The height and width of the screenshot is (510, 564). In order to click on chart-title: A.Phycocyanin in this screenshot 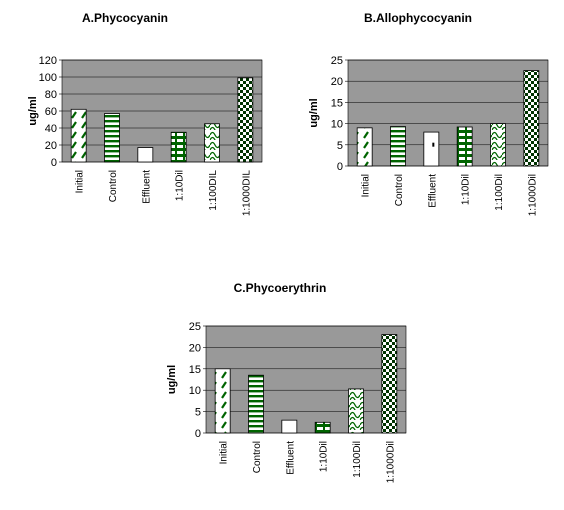, I will do `click(125, 18)`.